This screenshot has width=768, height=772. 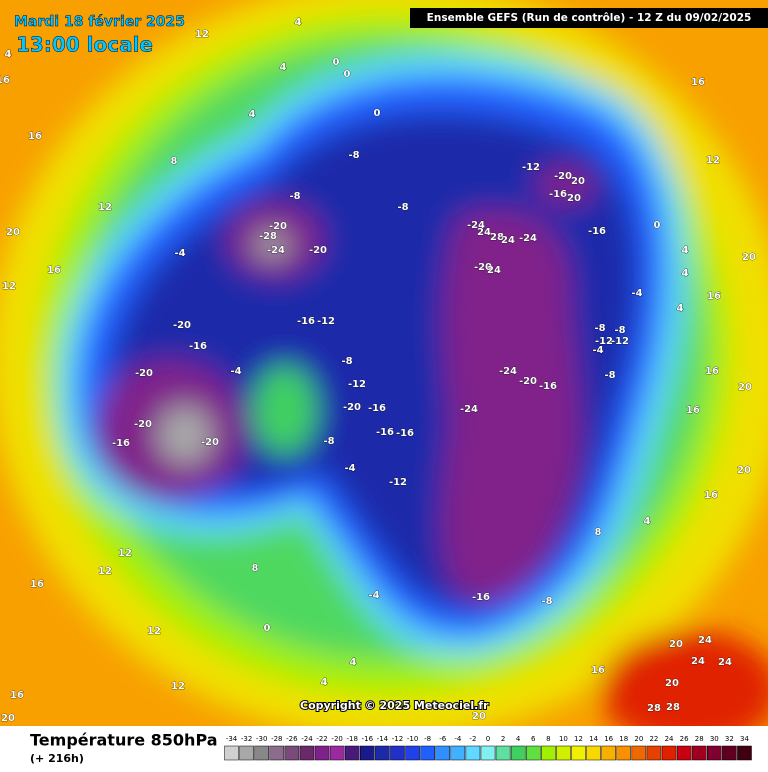 What do you see at coordinates (714, 739) in the screenshot?
I see `legend-tick-label: 30` at bounding box center [714, 739].